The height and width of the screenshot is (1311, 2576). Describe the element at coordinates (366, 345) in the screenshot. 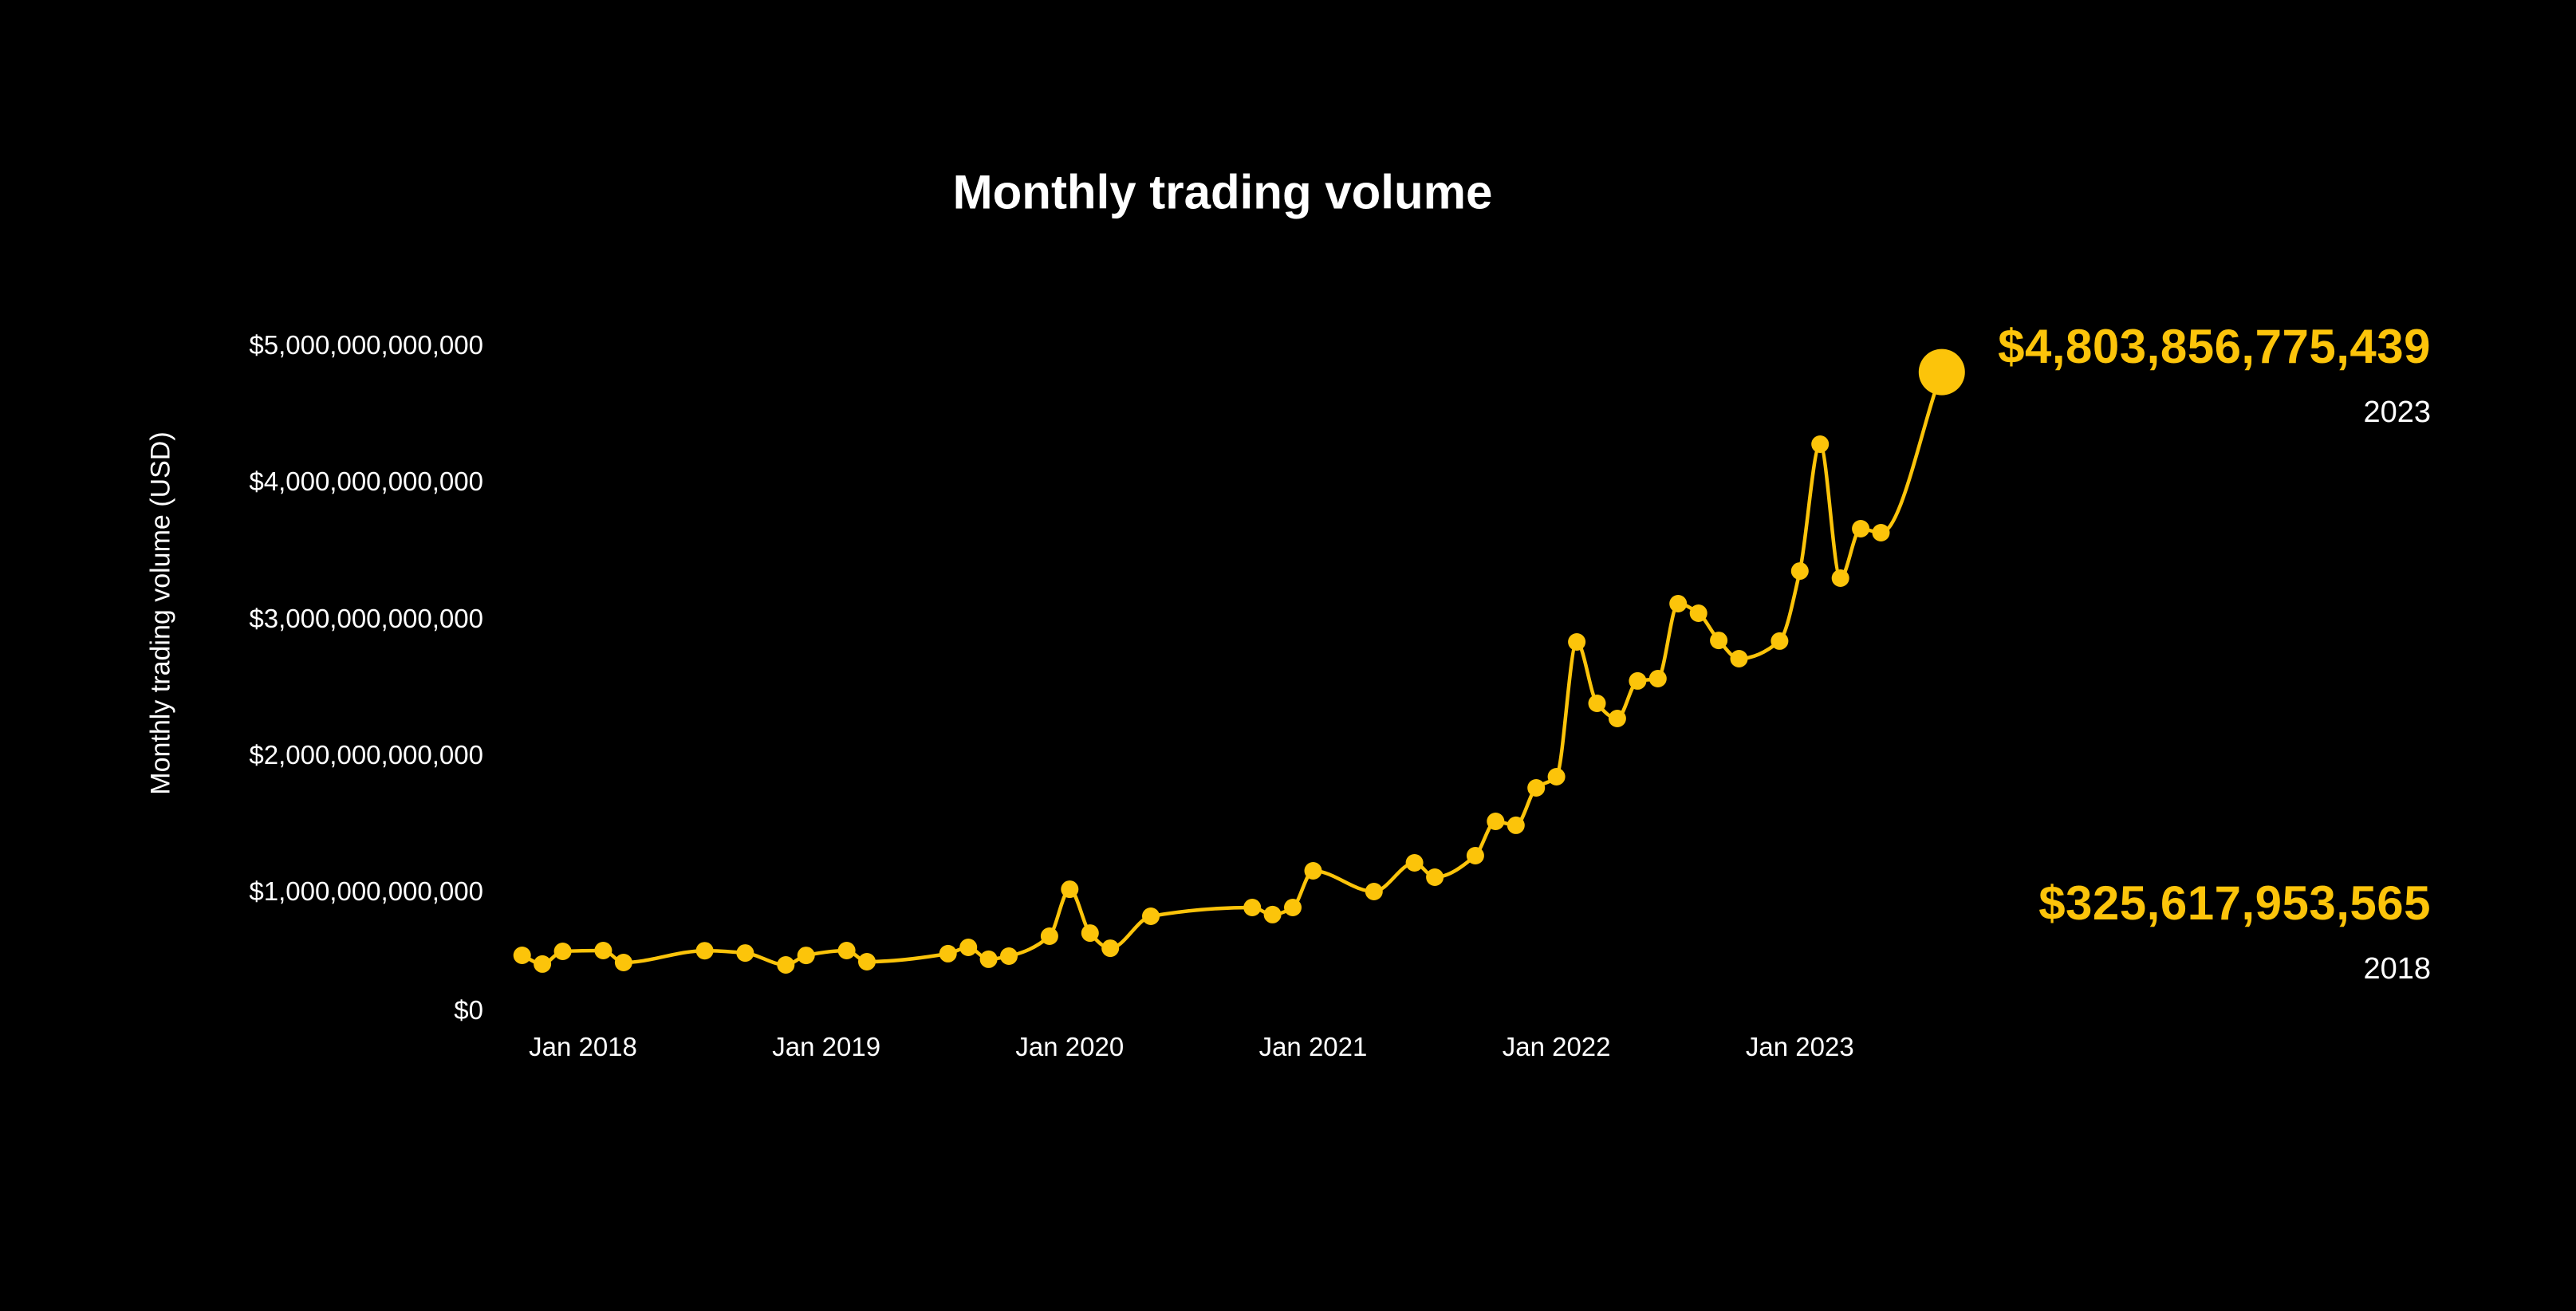

I see `y-tick-label: $5,000,000,000,000` at that location.